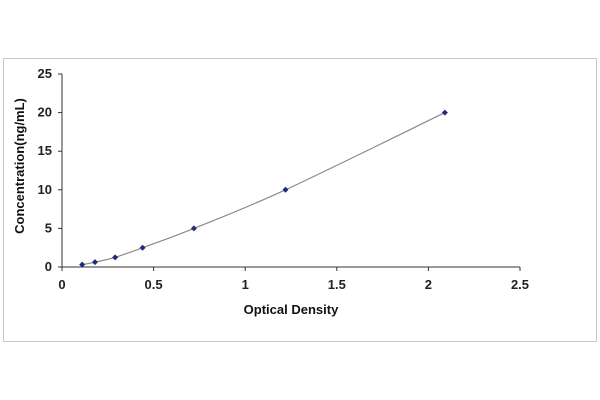  I want to click on x-tick-label: 0.5, so click(154, 284).